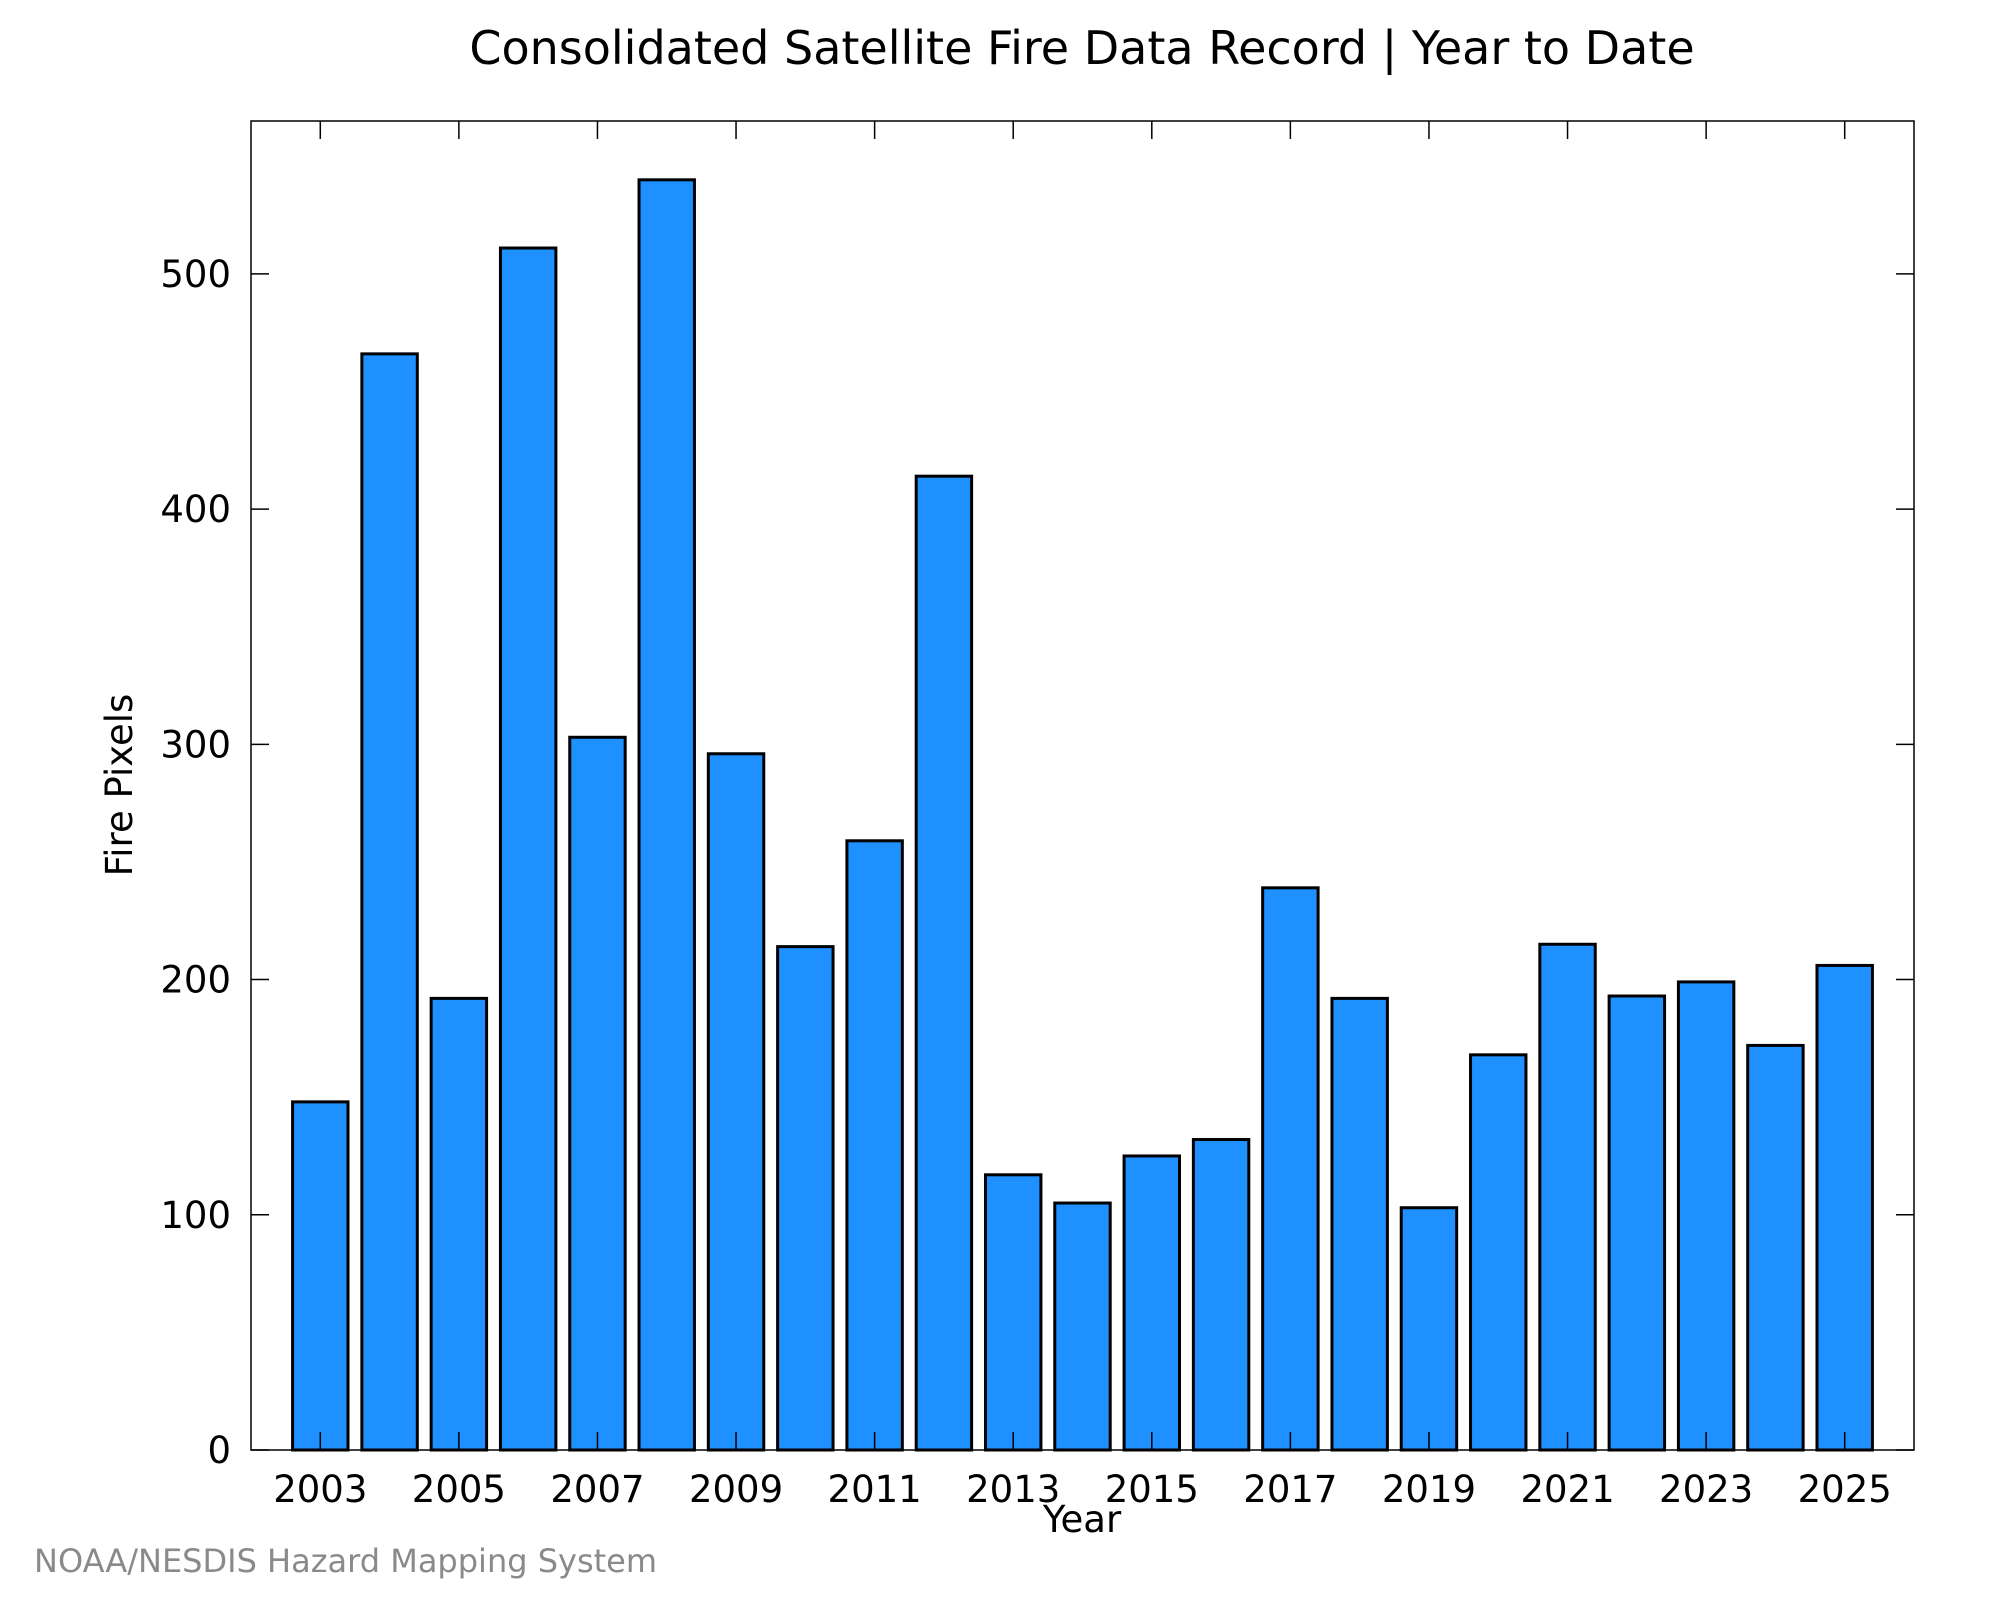 The height and width of the screenshot is (1600, 2000). Describe the element at coordinates (1498, 1252) in the screenshot. I see `bar-2020` at that location.